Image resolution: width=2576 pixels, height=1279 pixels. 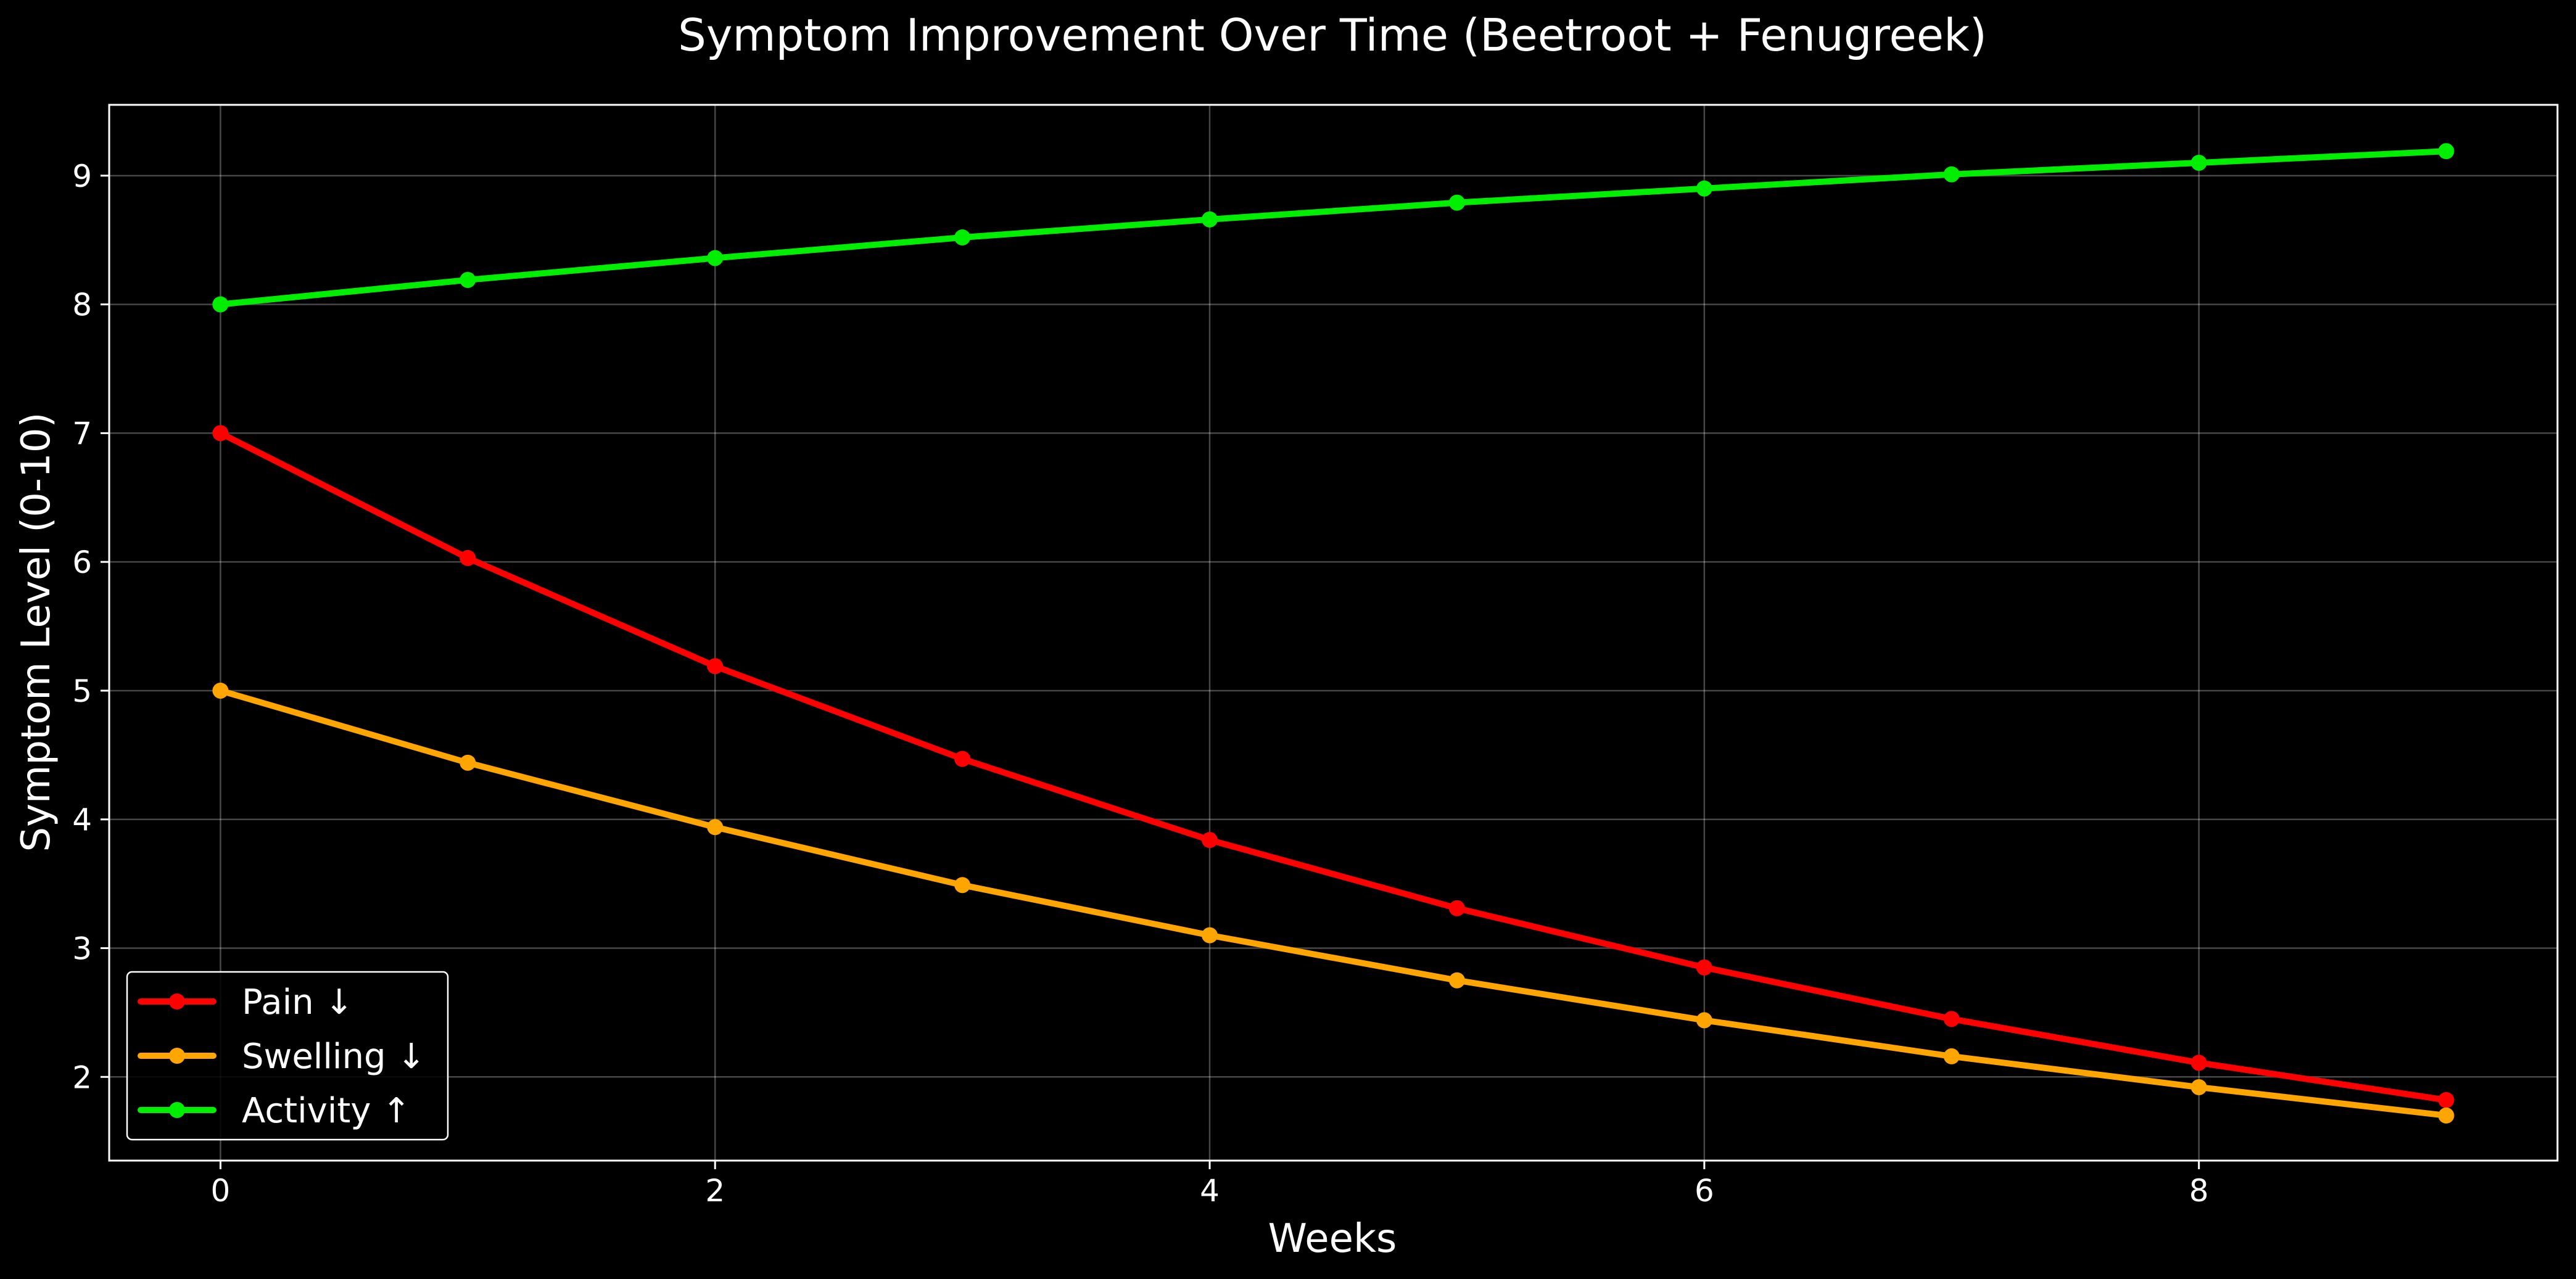 I want to click on series-group, so click(x=1333, y=228).